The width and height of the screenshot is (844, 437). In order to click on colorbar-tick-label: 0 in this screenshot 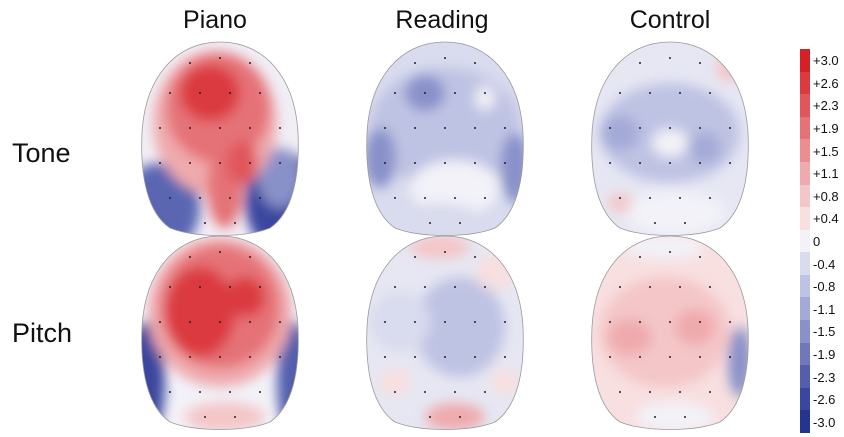, I will do `click(817, 241)`.